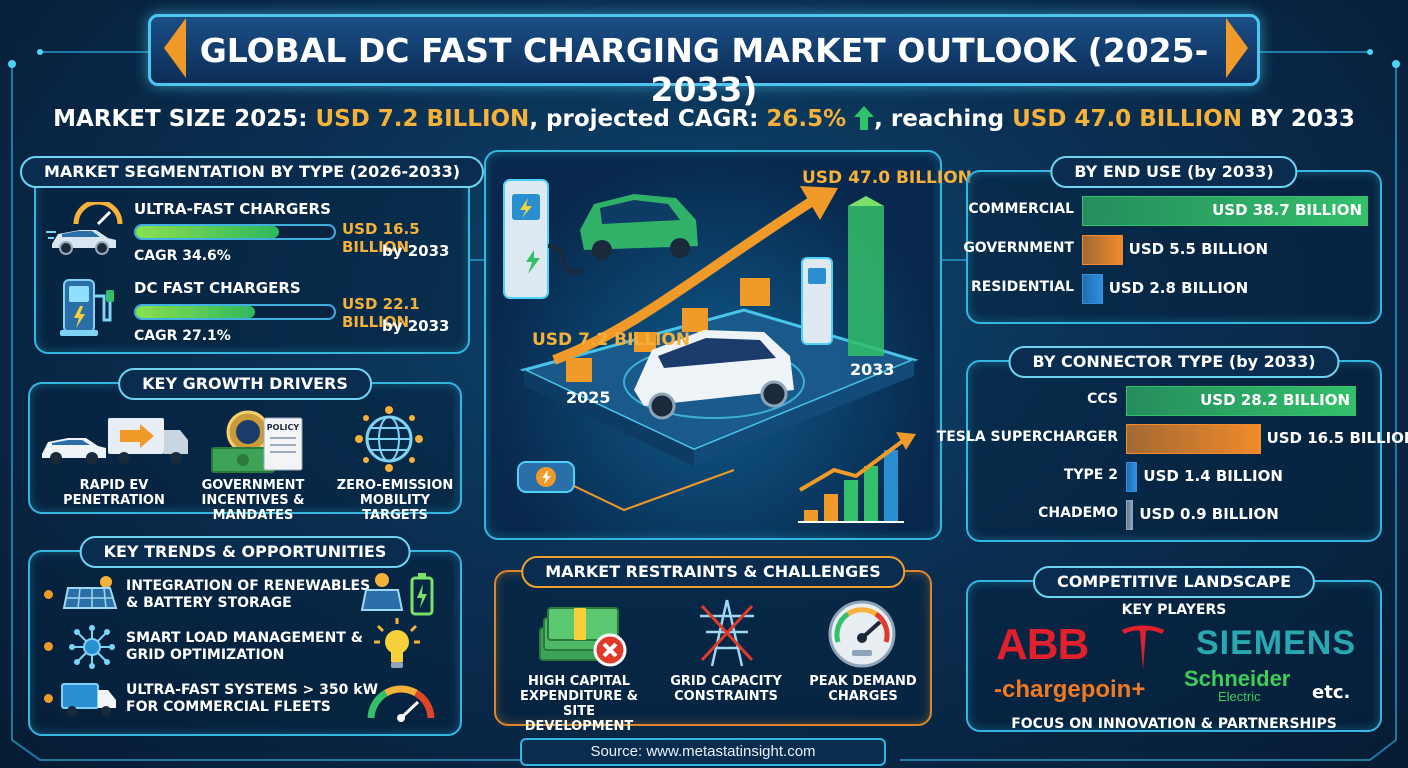  What do you see at coordinates (253, 500) in the screenshot?
I see `driver-label: GOVERNMENT INCENTIVES & MANDATES` at bounding box center [253, 500].